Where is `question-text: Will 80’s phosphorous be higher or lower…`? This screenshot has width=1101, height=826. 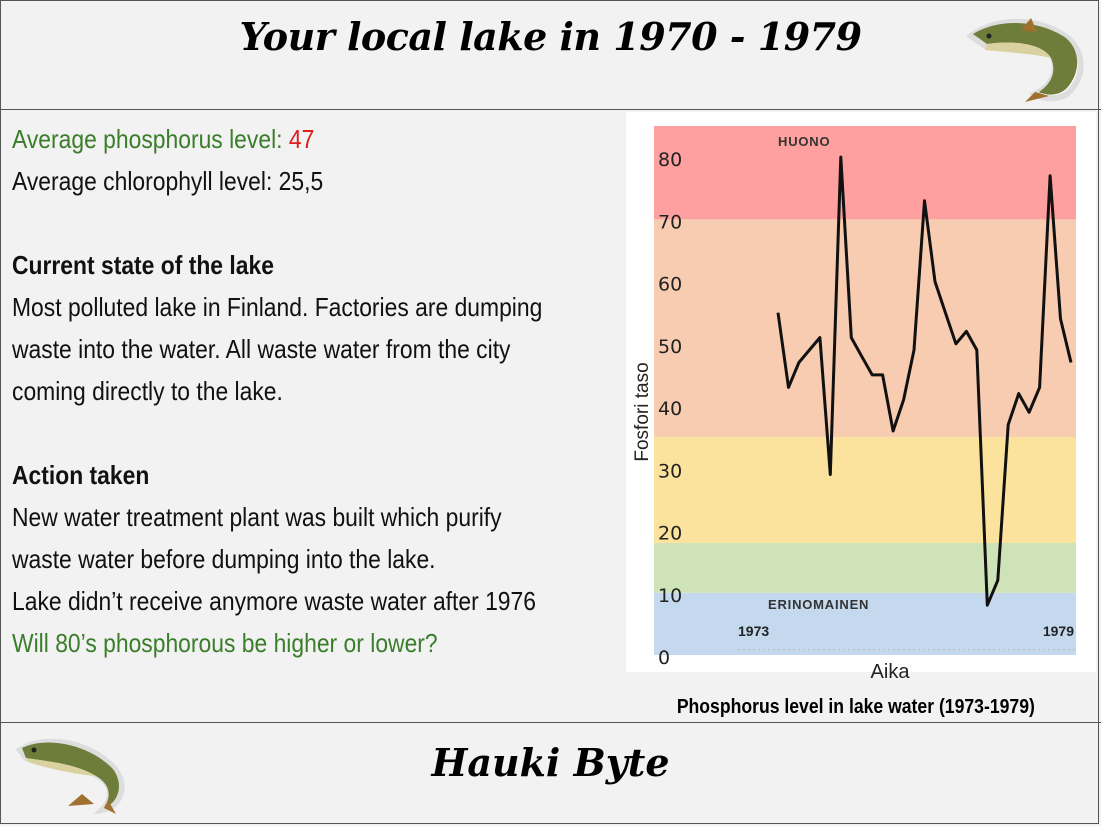
question-text: Will 80’s phosphorous be higher or lower… is located at coordinates (225, 643).